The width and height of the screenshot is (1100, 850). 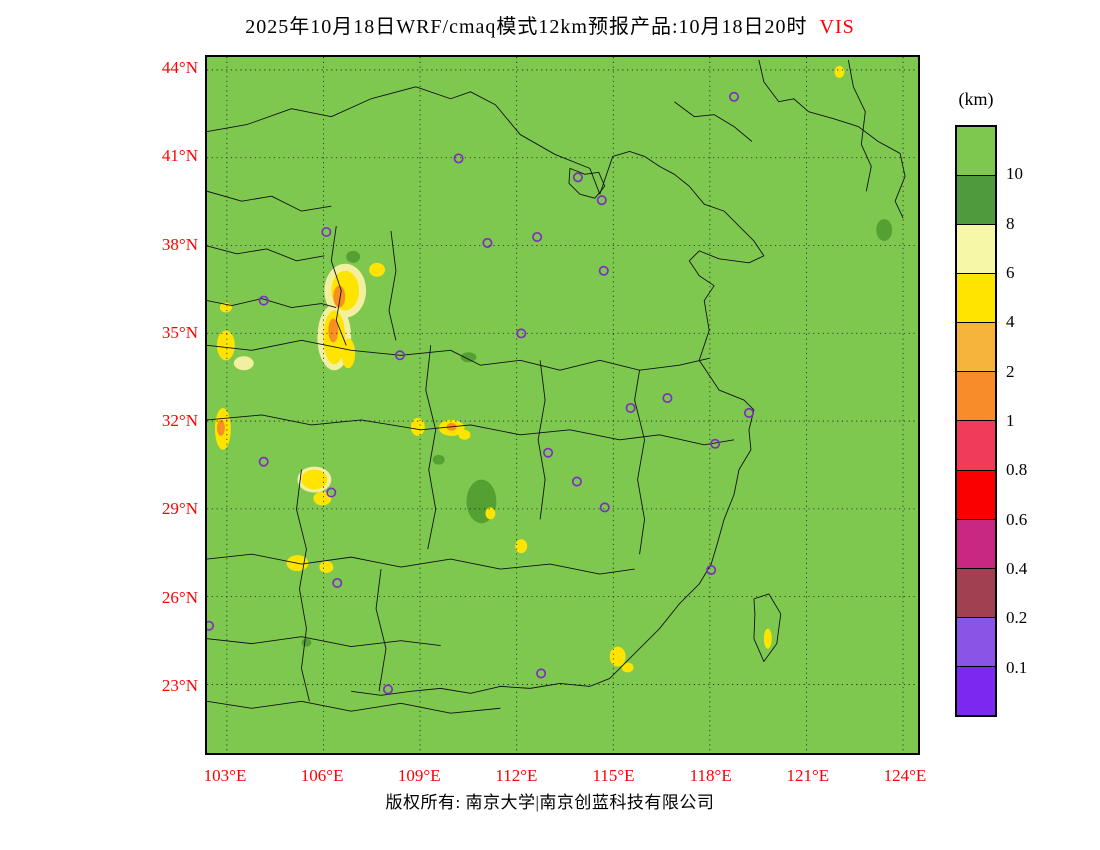 What do you see at coordinates (179, 421) in the screenshot?
I see `lat-label: 32°N` at bounding box center [179, 421].